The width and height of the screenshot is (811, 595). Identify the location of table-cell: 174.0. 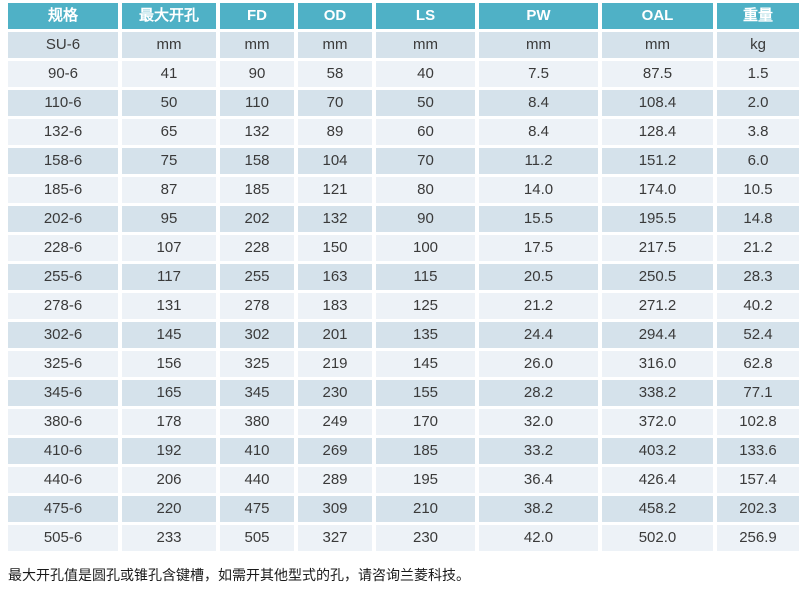
(657, 190).